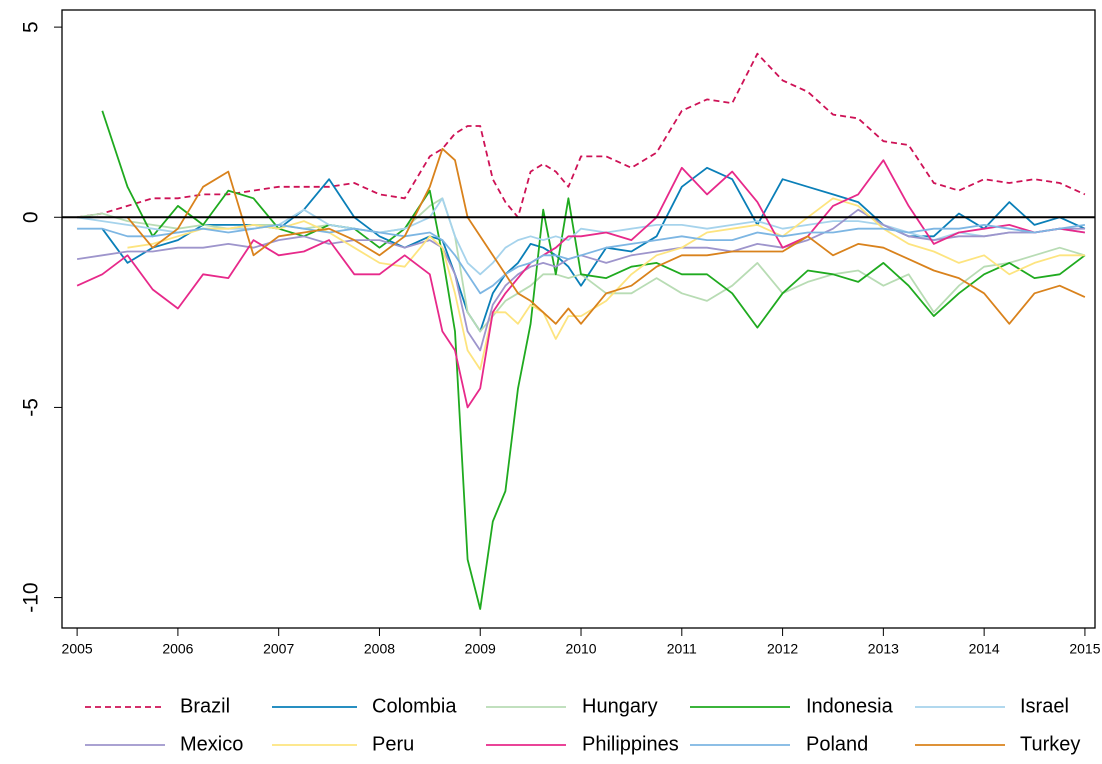  What do you see at coordinates (682, 649) in the screenshot?
I see `x-tick-label: 2011` at bounding box center [682, 649].